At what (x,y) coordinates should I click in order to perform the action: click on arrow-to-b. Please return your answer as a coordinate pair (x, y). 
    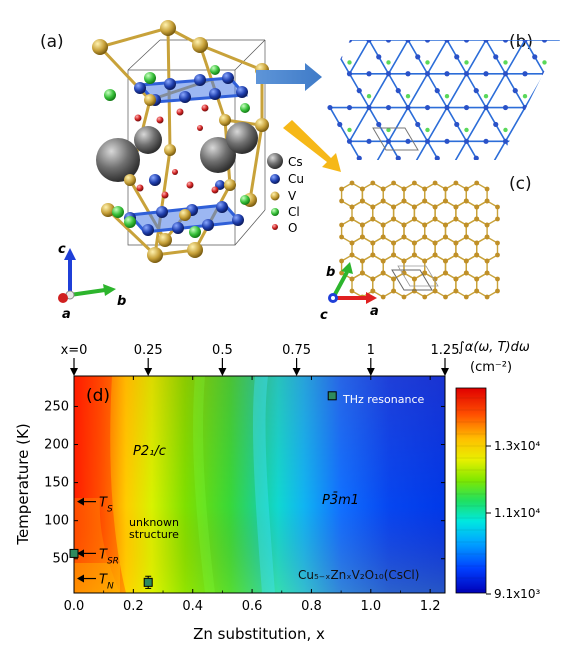
    Looking at the image, I should click on (289, 77).